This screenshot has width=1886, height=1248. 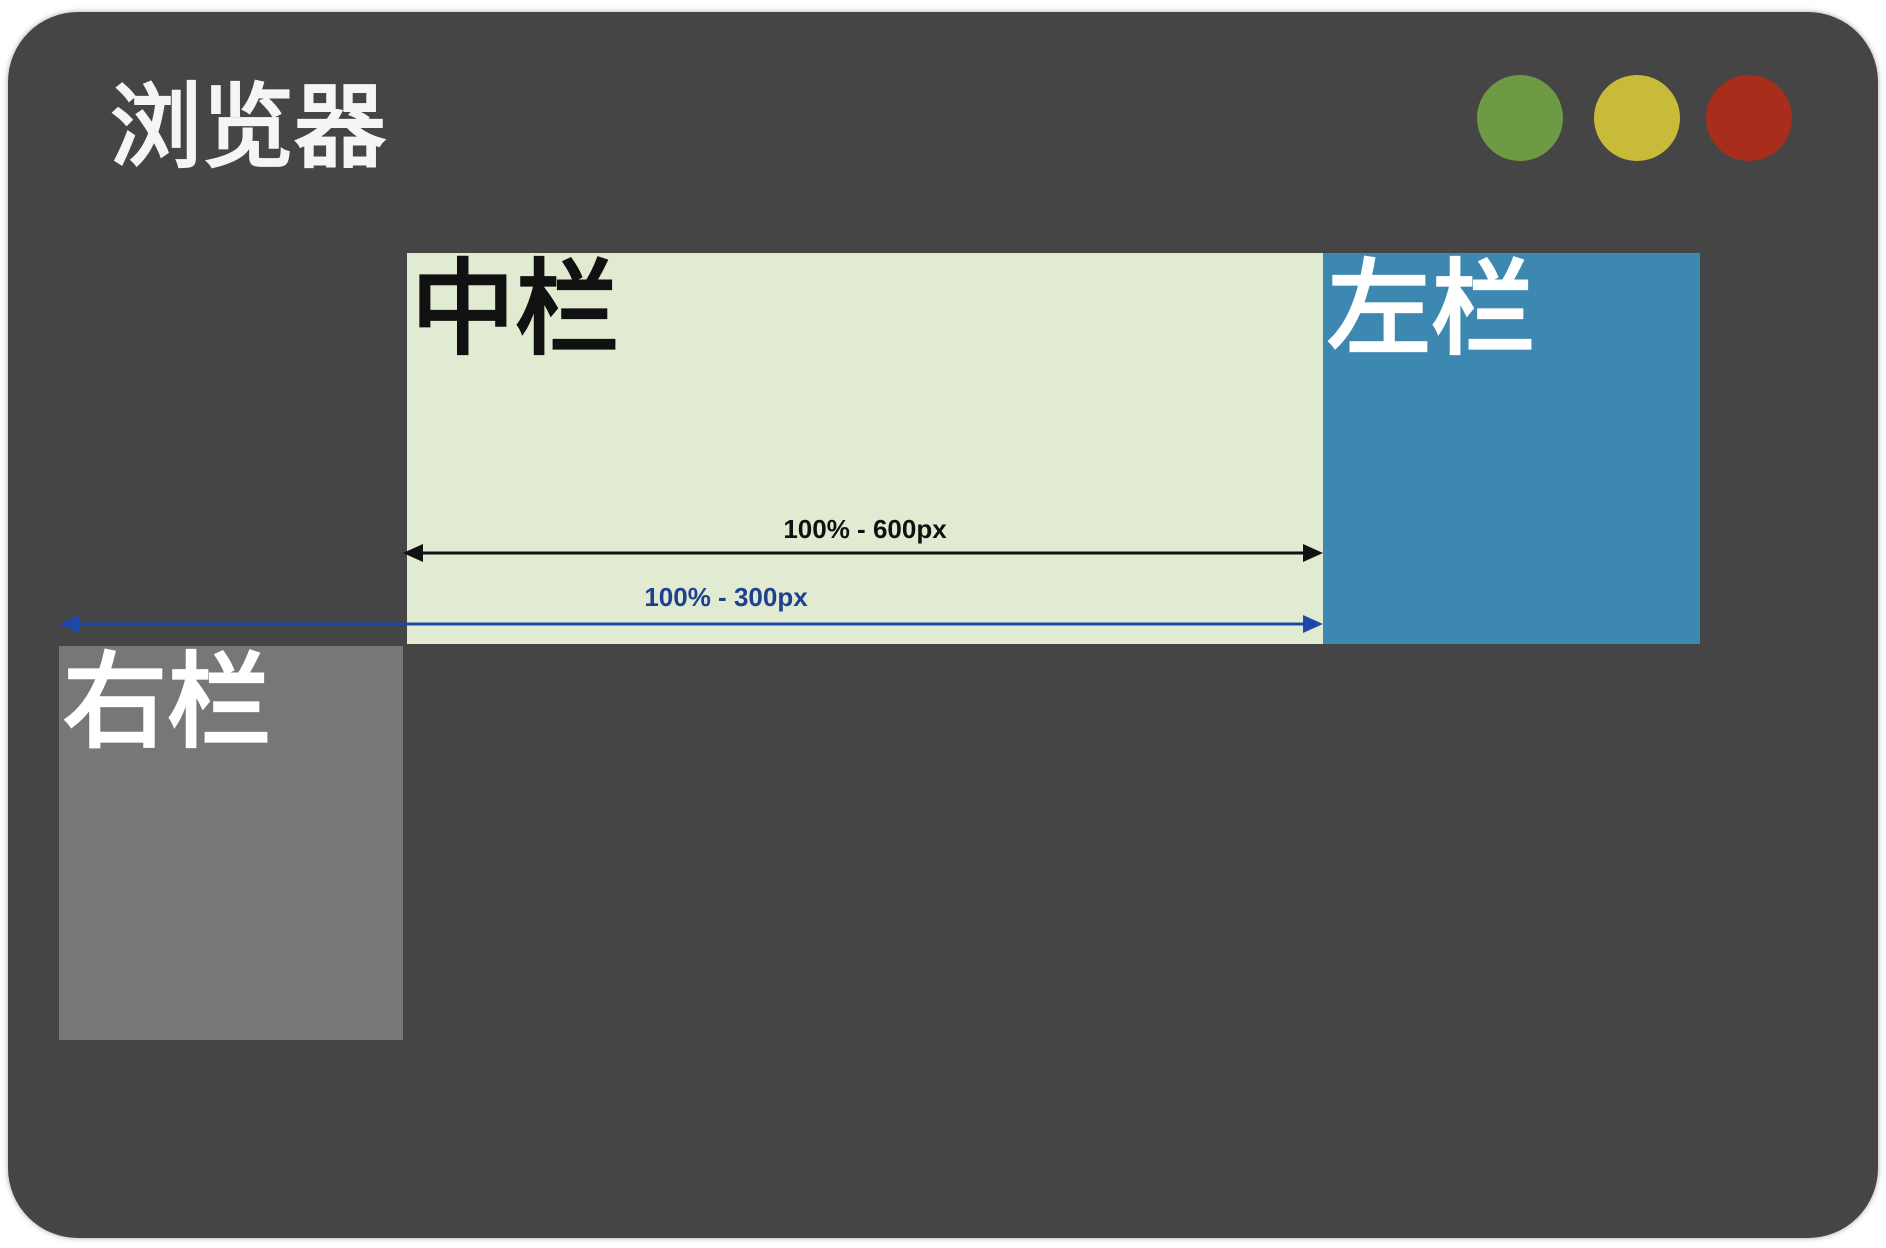 What do you see at coordinates (1431, 309) in the screenshot?
I see `left-column-label: 左栏` at bounding box center [1431, 309].